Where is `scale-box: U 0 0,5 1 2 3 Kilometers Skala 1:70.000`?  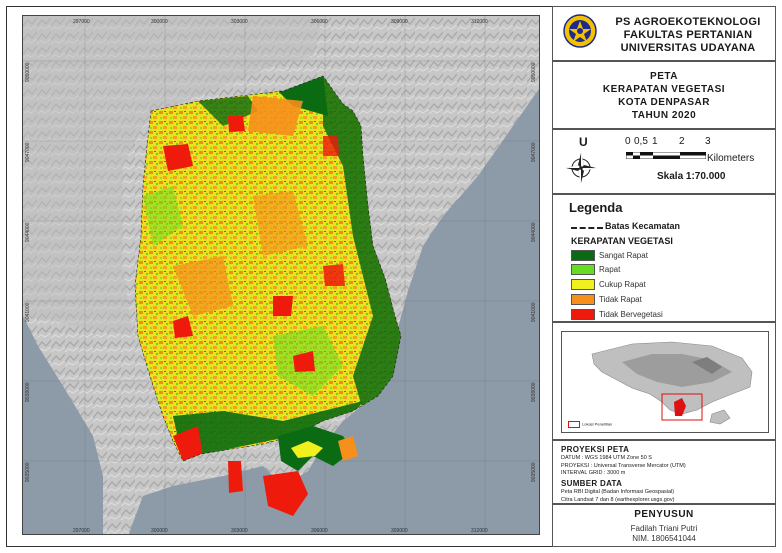 scale-box: U 0 0,5 1 2 3 Kilometers Skala 1:70.000 is located at coordinates (664, 161).